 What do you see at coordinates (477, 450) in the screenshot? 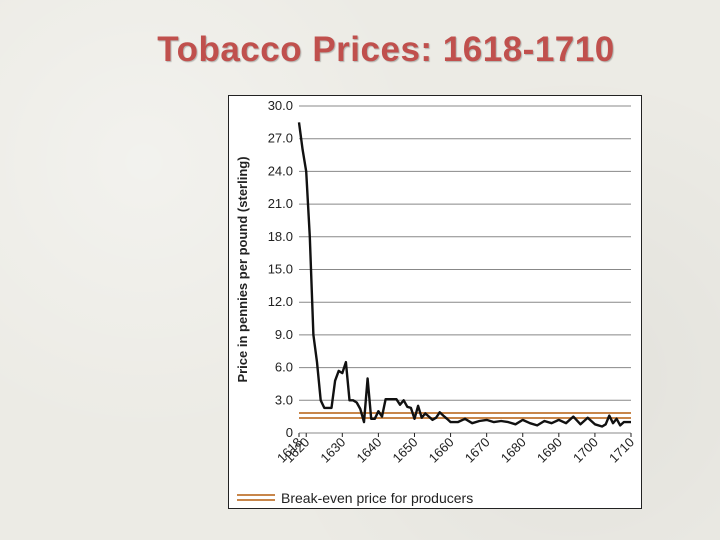
I see `x-tick-label: 1670` at bounding box center [477, 450].